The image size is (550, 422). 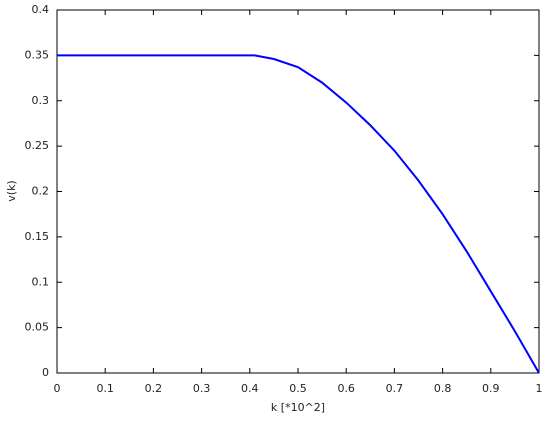 What do you see at coordinates (202, 388) in the screenshot?
I see `x-tick-label: 0.3` at bounding box center [202, 388].